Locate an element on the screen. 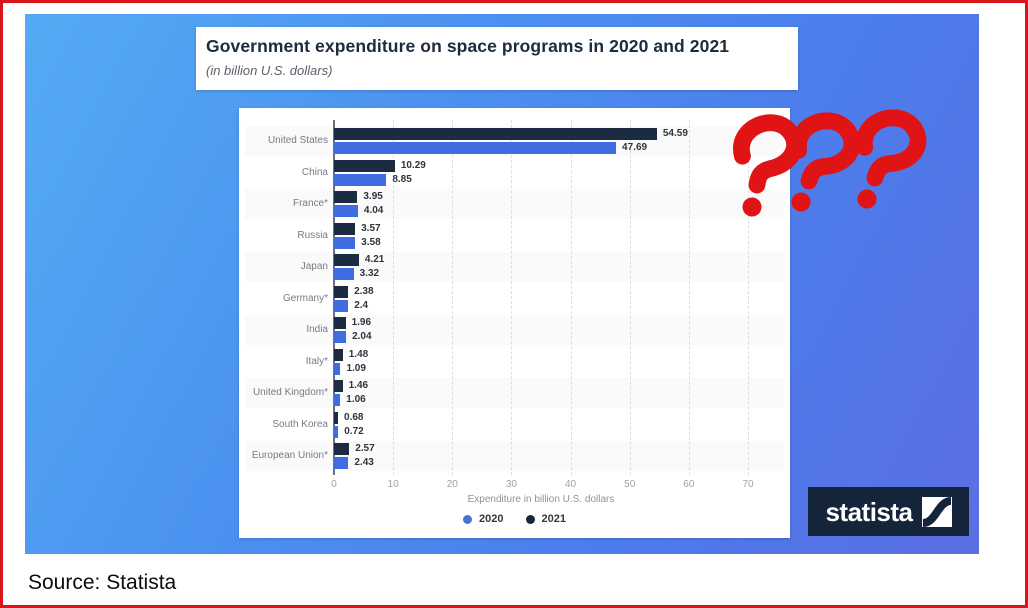 The height and width of the screenshot is (608, 1028). value-label: 0.68 is located at coordinates (354, 417).